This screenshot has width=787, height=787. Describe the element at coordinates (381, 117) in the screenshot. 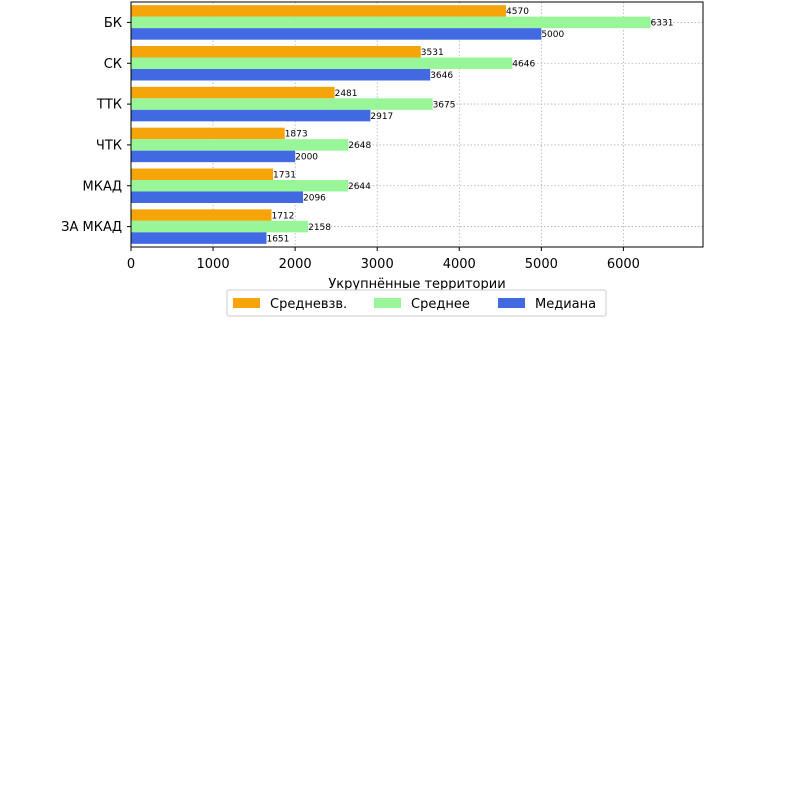

I see `data-label: 2917` at that location.